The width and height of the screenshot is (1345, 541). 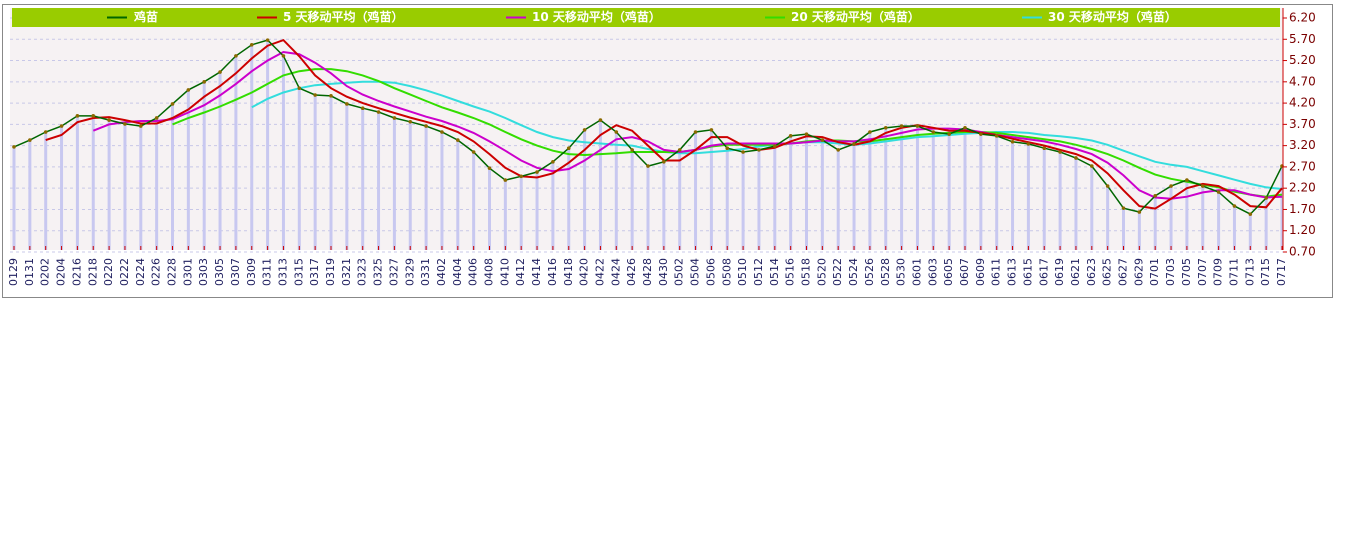 What do you see at coordinates (219, 272) in the screenshot?
I see `x-tick-label: 0305` at bounding box center [219, 272].